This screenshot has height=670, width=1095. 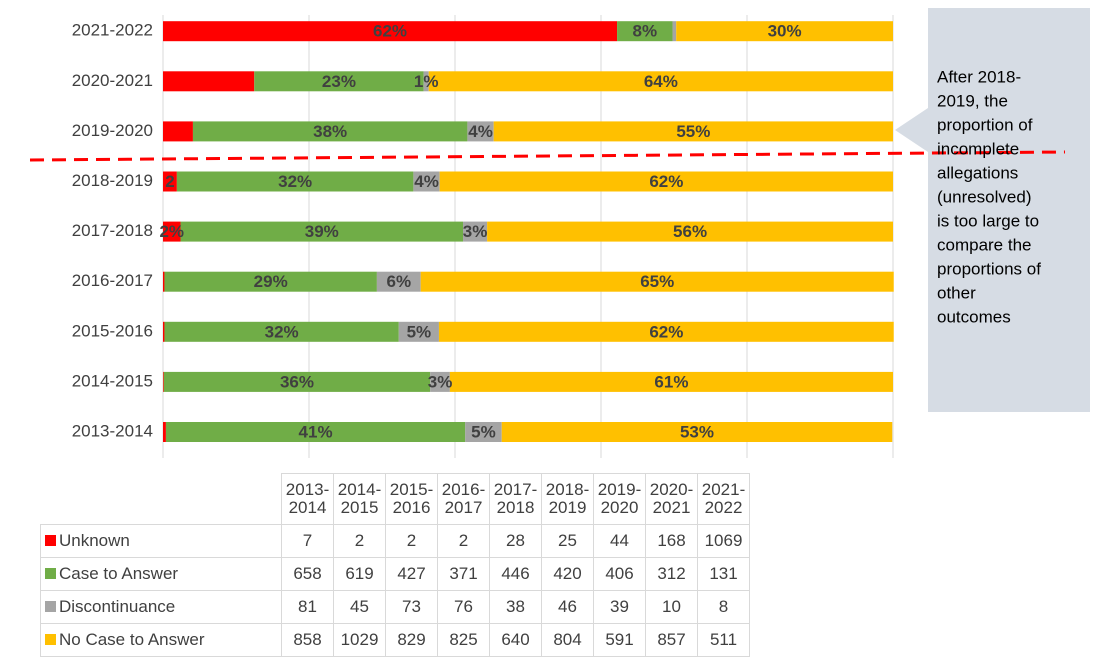 I want to click on column-header: 2021-2022, so click(x=723, y=499).